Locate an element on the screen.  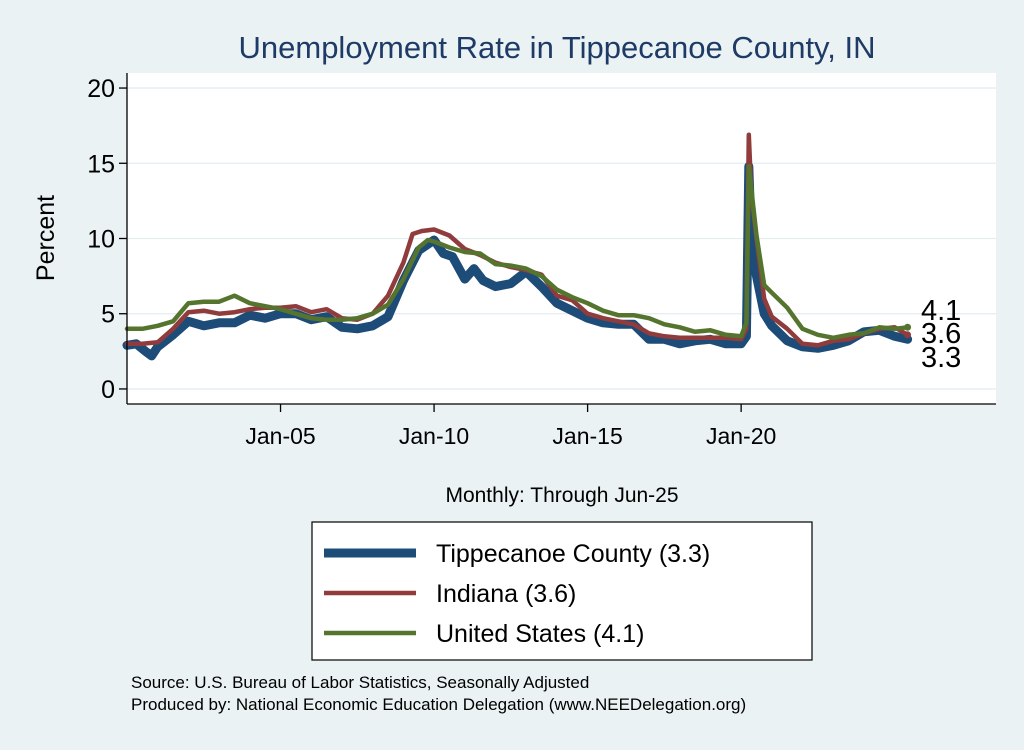
x-tick-label: Jan-10 is located at coordinates (434, 436).